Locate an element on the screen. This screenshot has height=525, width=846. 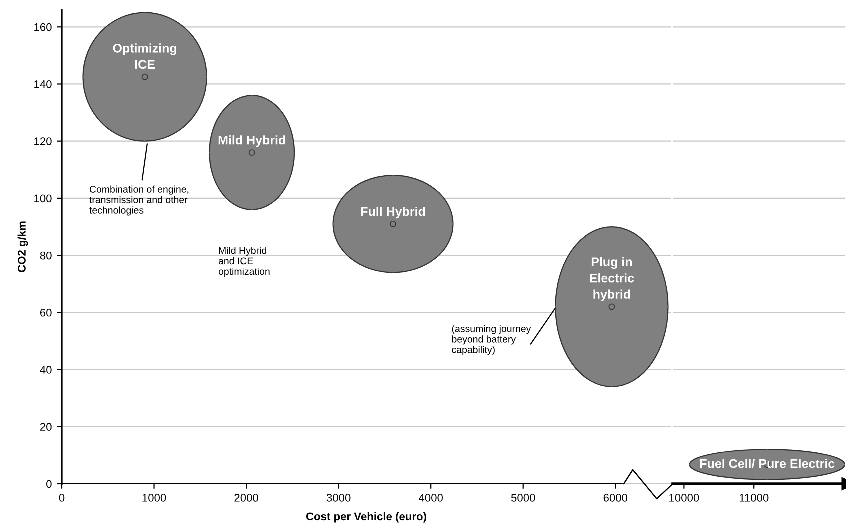
annotation: Combination of engine, transmission and other technologies is located at coordinates (139, 201).